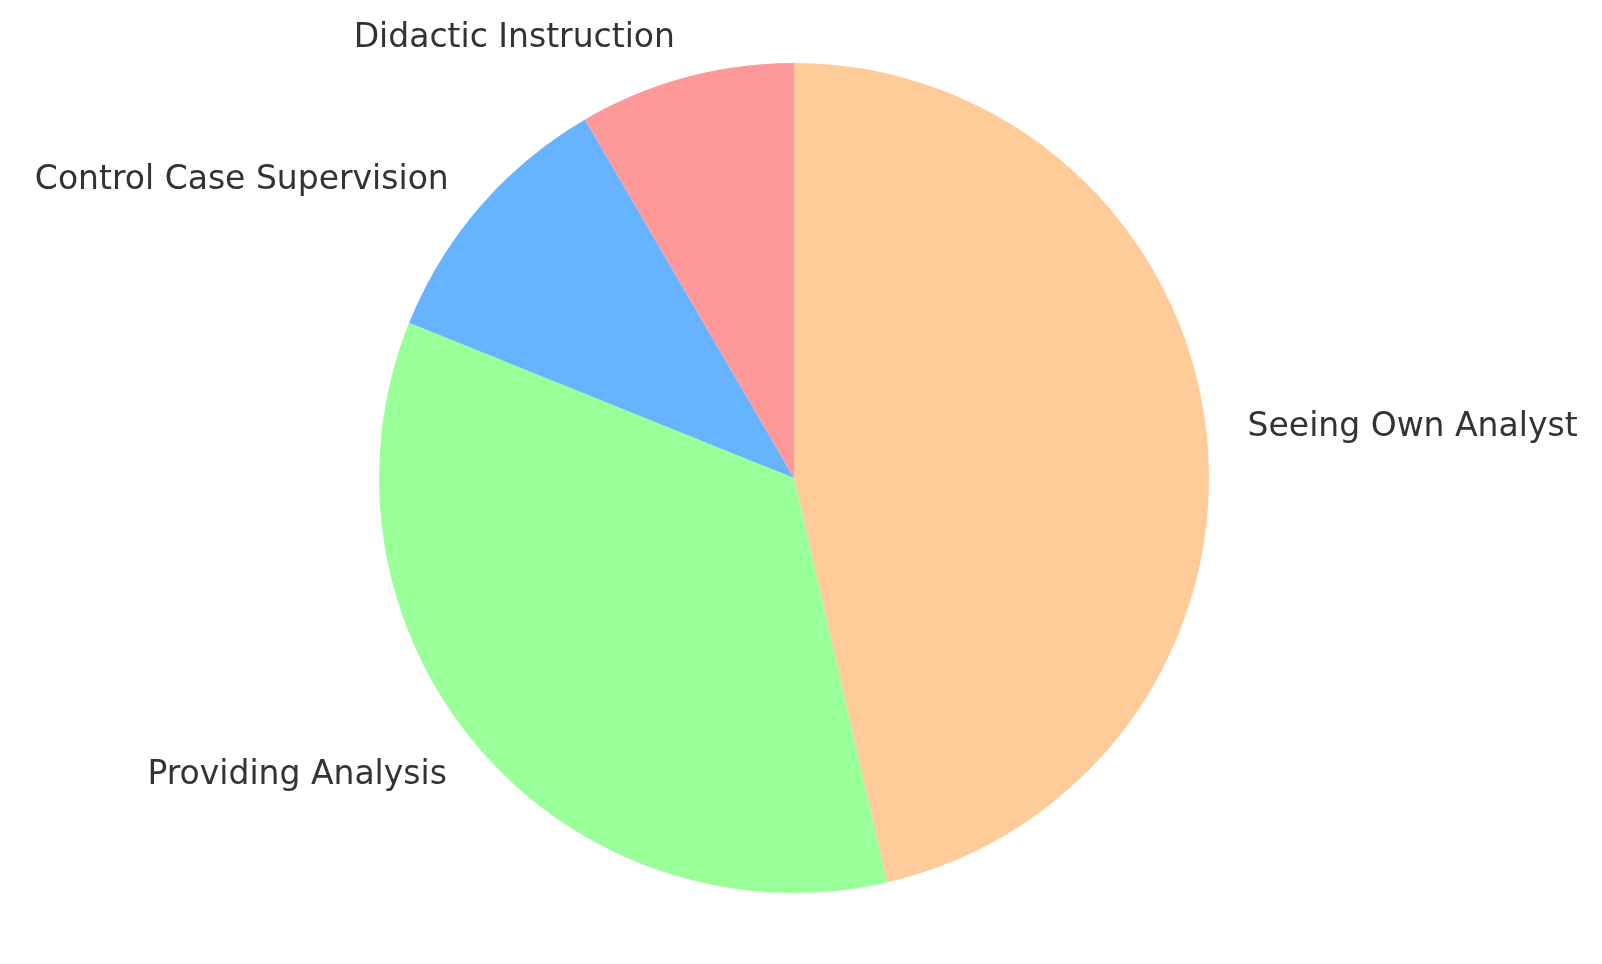  What do you see at coordinates (689, 270) in the screenshot?
I see `pie-slice` at bounding box center [689, 270].